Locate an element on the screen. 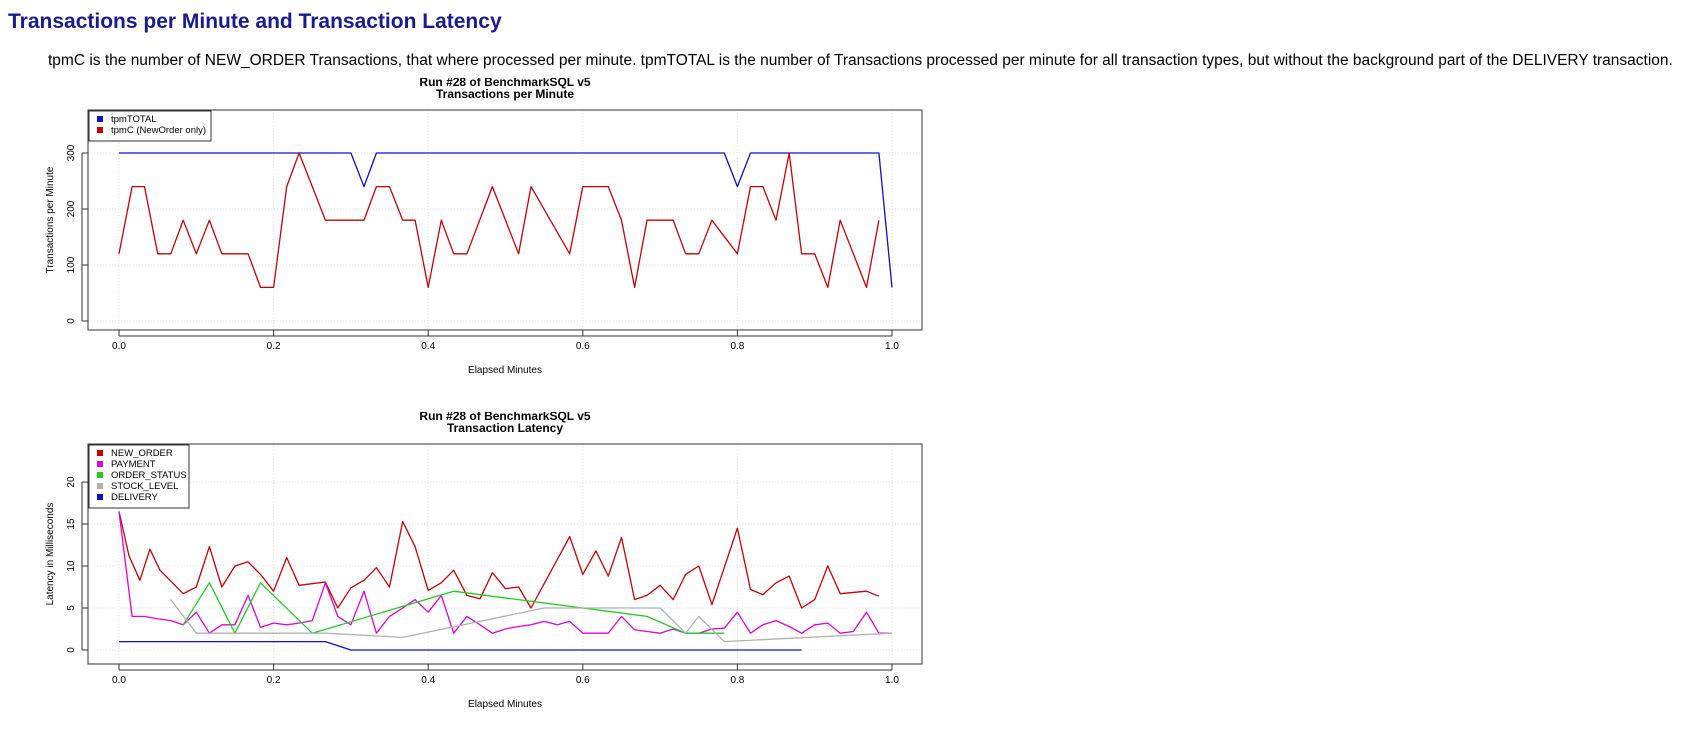 This screenshot has width=1700, height=747. legend-label: tpmC (NewOrder only) is located at coordinates (158, 130).